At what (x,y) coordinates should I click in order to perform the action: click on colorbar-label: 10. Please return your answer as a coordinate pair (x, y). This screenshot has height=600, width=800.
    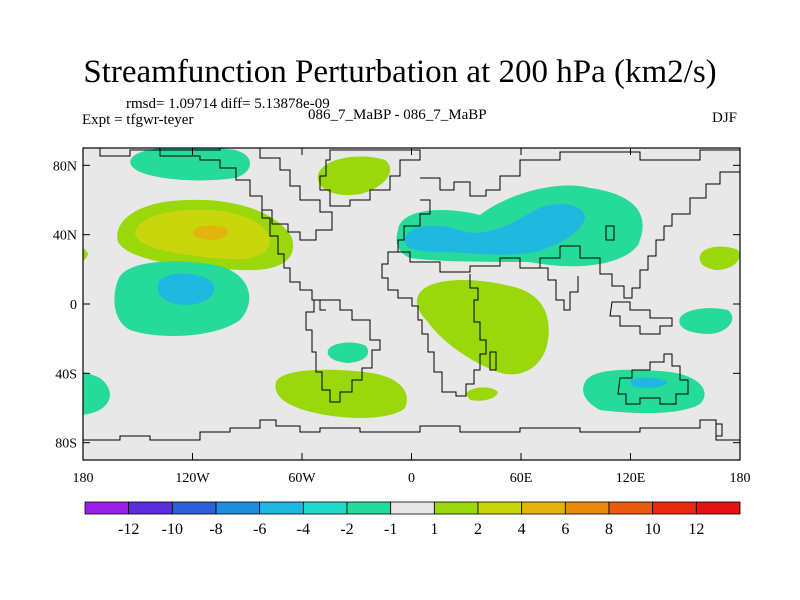
    Looking at the image, I should click on (653, 529).